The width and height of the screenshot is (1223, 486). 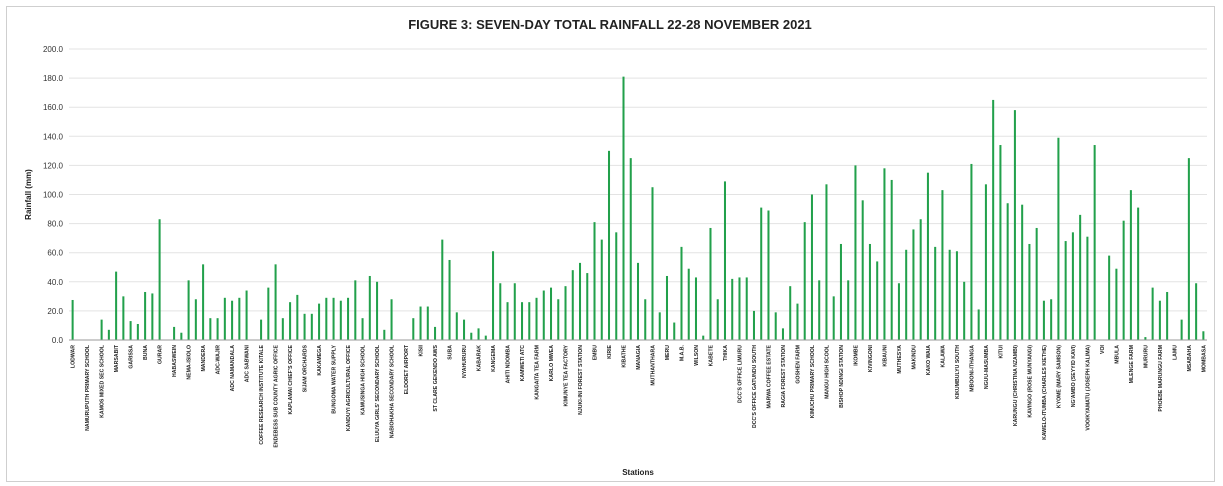 I want to click on x-category-label: GARISSA, so click(x=132, y=357).